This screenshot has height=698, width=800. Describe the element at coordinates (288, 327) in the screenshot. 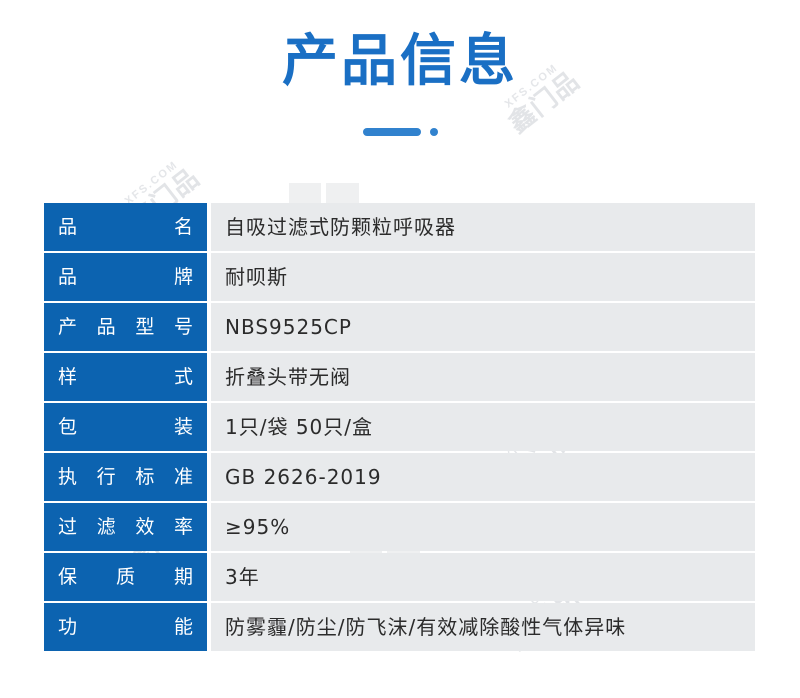

I see `row-value-text: NBS9525CP` at that location.